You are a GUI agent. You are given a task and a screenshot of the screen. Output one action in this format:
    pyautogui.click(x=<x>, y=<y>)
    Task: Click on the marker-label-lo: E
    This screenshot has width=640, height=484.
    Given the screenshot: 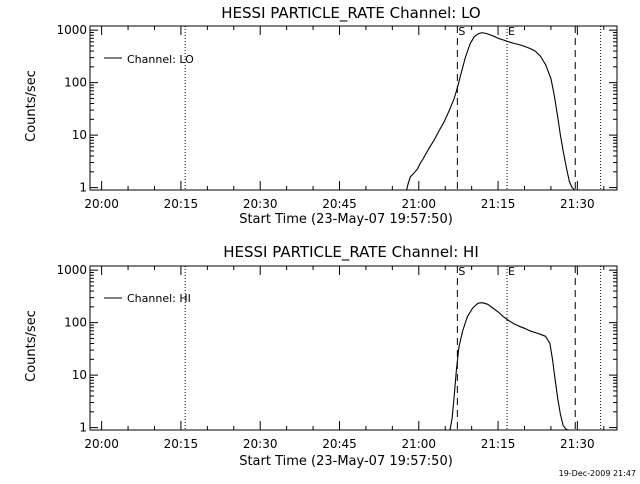 What is the action you would take?
    pyautogui.click(x=511, y=31)
    